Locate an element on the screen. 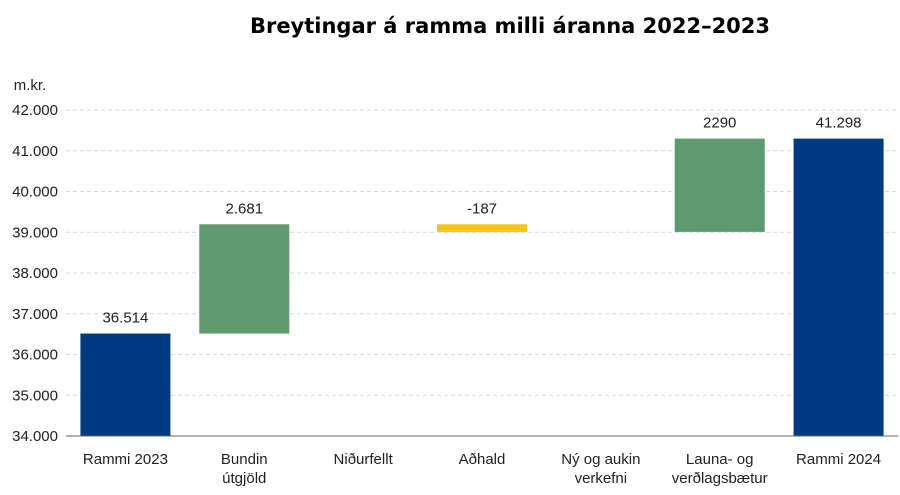 The width and height of the screenshot is (900, 495). category-label: Bundin is located at coordinates (244, 459).